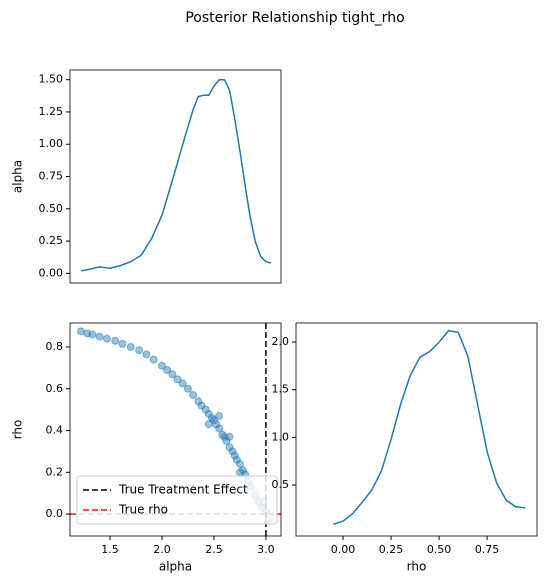 The image size is (545, 585). I want to click on x-tick-label: 2.0, so click(162, 549).